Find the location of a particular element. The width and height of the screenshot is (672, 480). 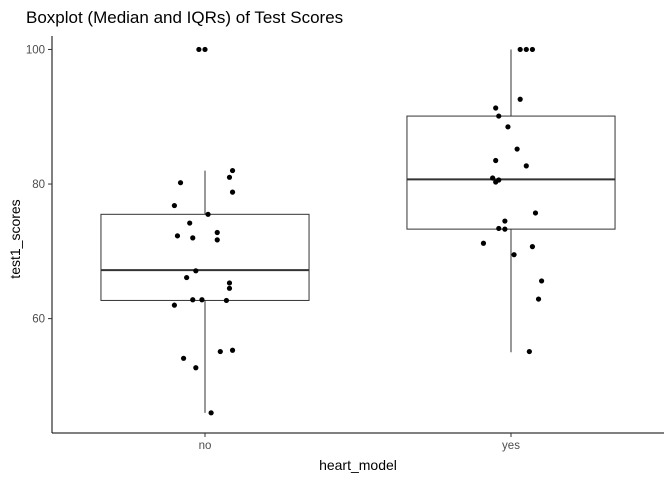

x-tick-label-no: no is located at coordinates (205, 446).